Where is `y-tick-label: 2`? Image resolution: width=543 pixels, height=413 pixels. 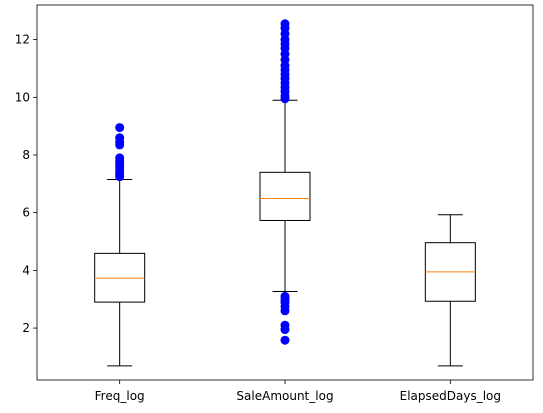 y-tick-label: 2 is located at coordinates (26, 328).